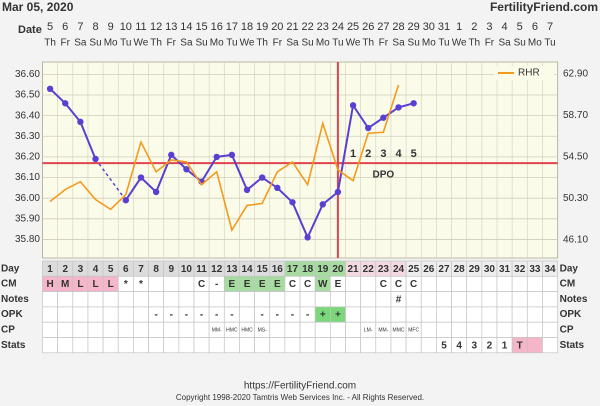 Image resolution: width=600 pixels, height=406 pixels. I want to click on y2-tick-label: 50.30, so click(575, 198).